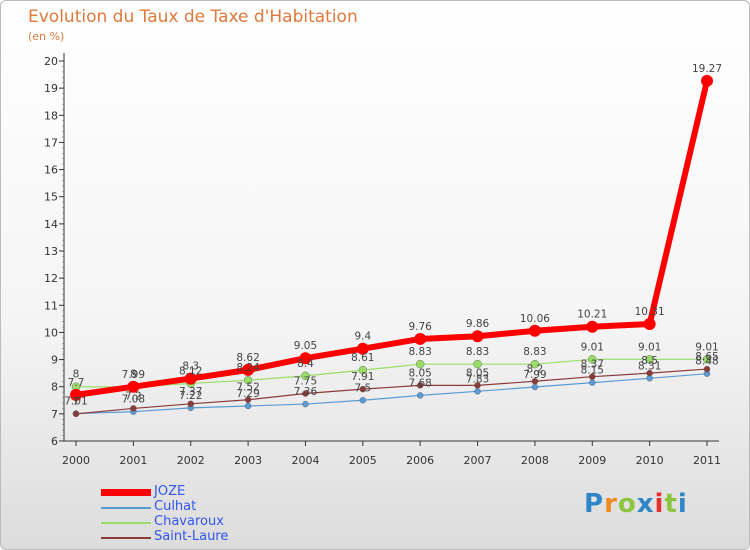 Image resolution: width=750 pixels, height=550 pixels. Describe the element at coordinates (535, 460) in the screenshot. I see `x-tick-label: 2008` at that location.